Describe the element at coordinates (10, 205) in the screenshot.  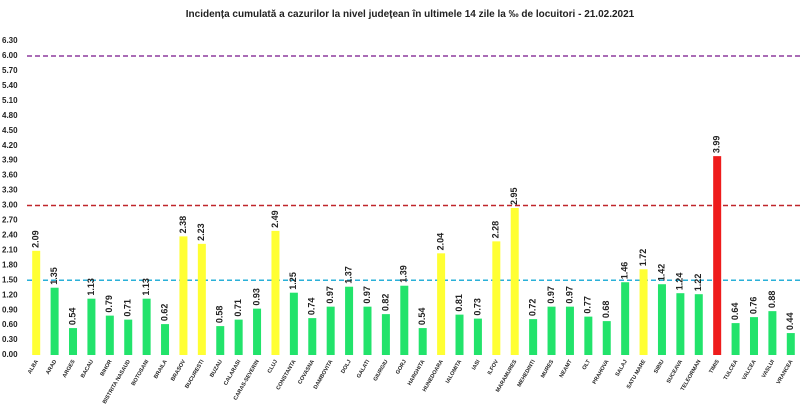
I see `y-tick-label: 3.00` at that location.